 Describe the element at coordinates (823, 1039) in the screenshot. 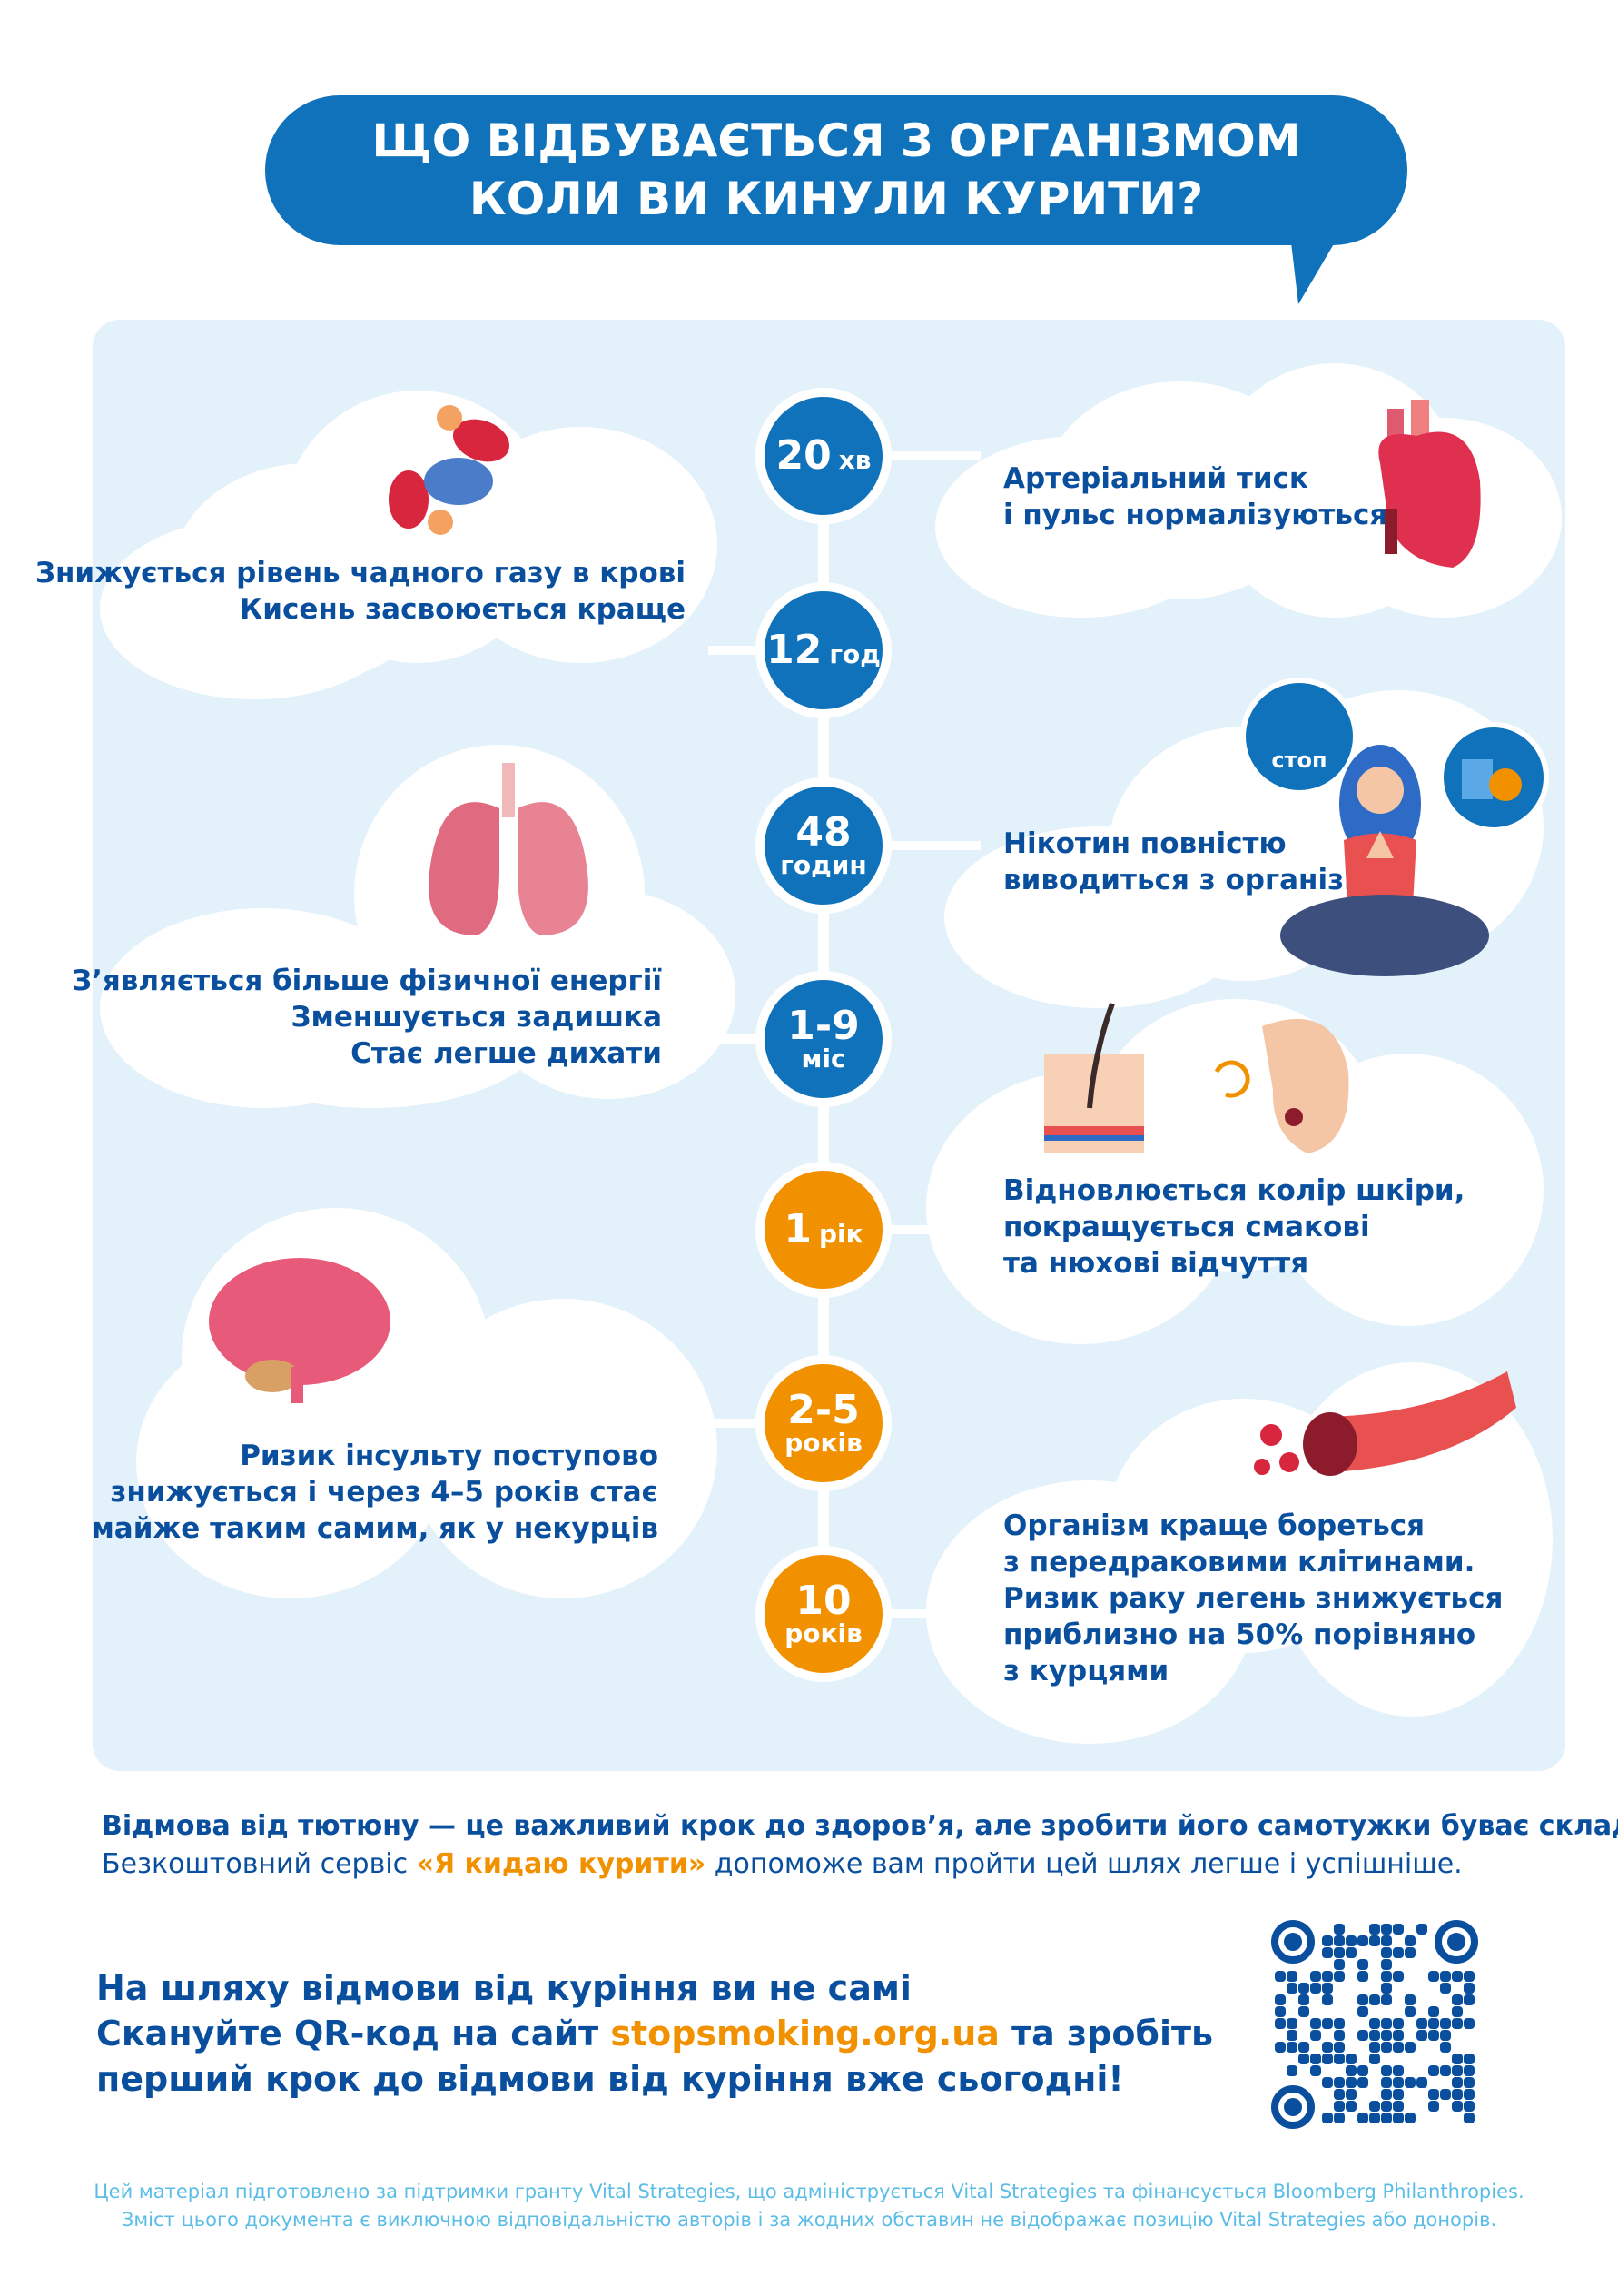

I see `milestone-1-9m: 1-9 міс` at that location.